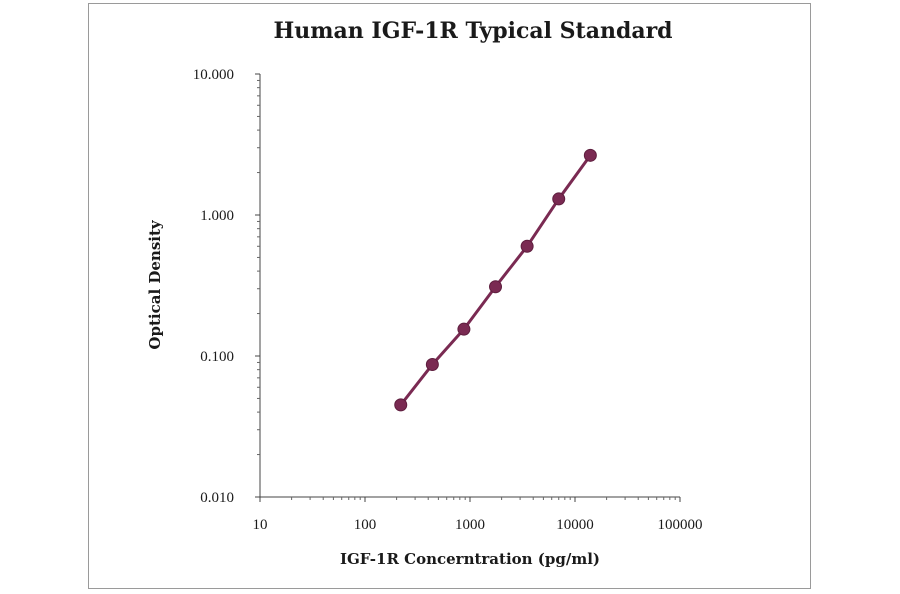  What do you see at coordinates (470, 525) in the screenshot?
I see `x-tick-label: 1000` at bounding box center [470, 525].